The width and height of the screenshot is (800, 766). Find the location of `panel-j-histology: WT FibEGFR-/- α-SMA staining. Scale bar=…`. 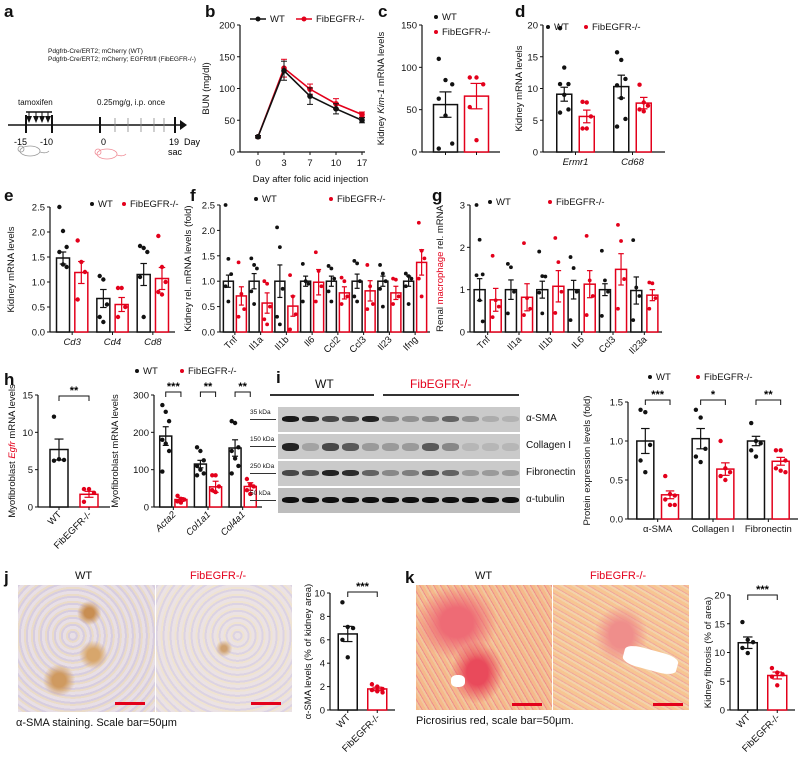

panel-j-histology: WT FibEGFR-/- α-SMA staining. Scale bar=… is located at coordinates (150, 668).